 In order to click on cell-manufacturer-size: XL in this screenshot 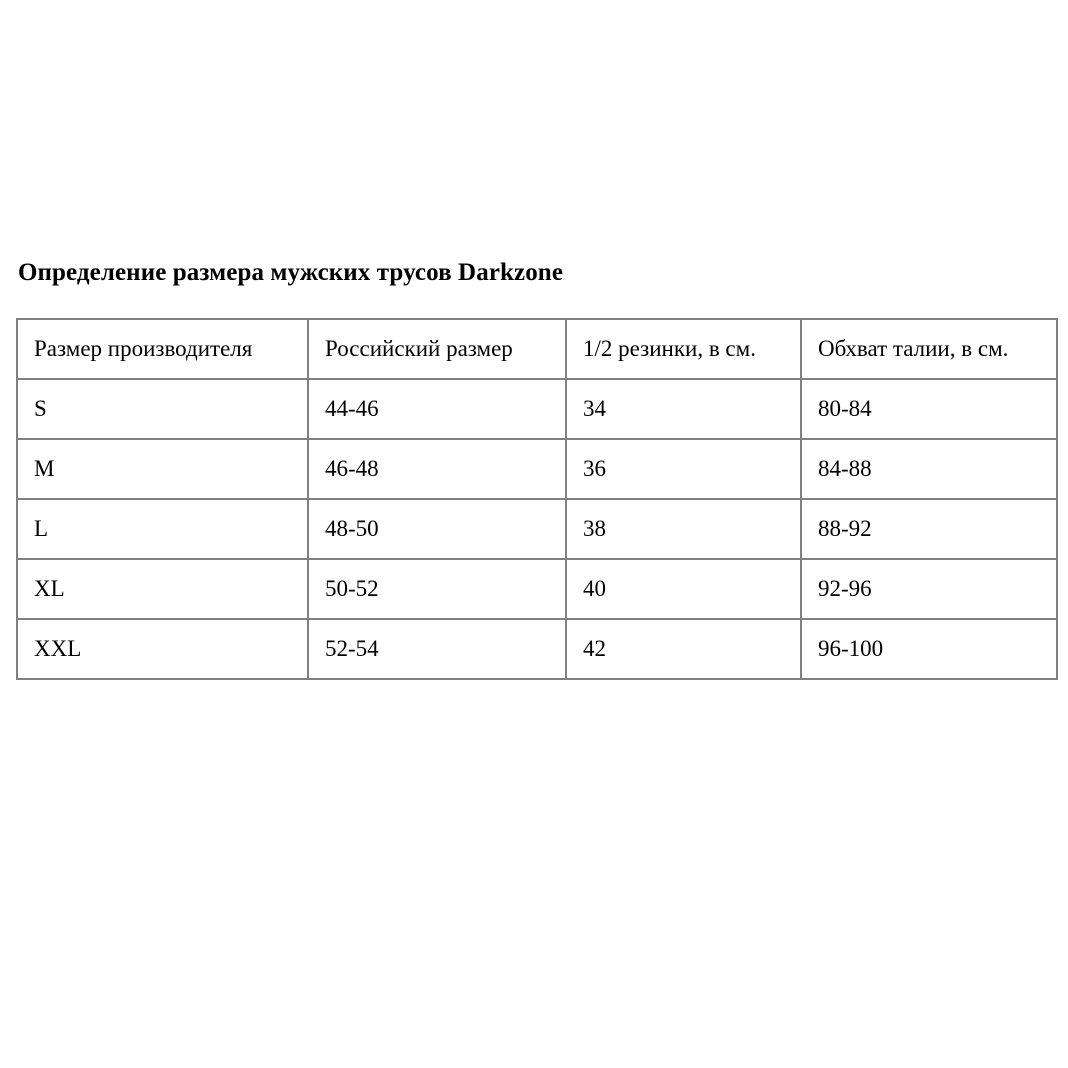, I will do `click(162, 589)`.